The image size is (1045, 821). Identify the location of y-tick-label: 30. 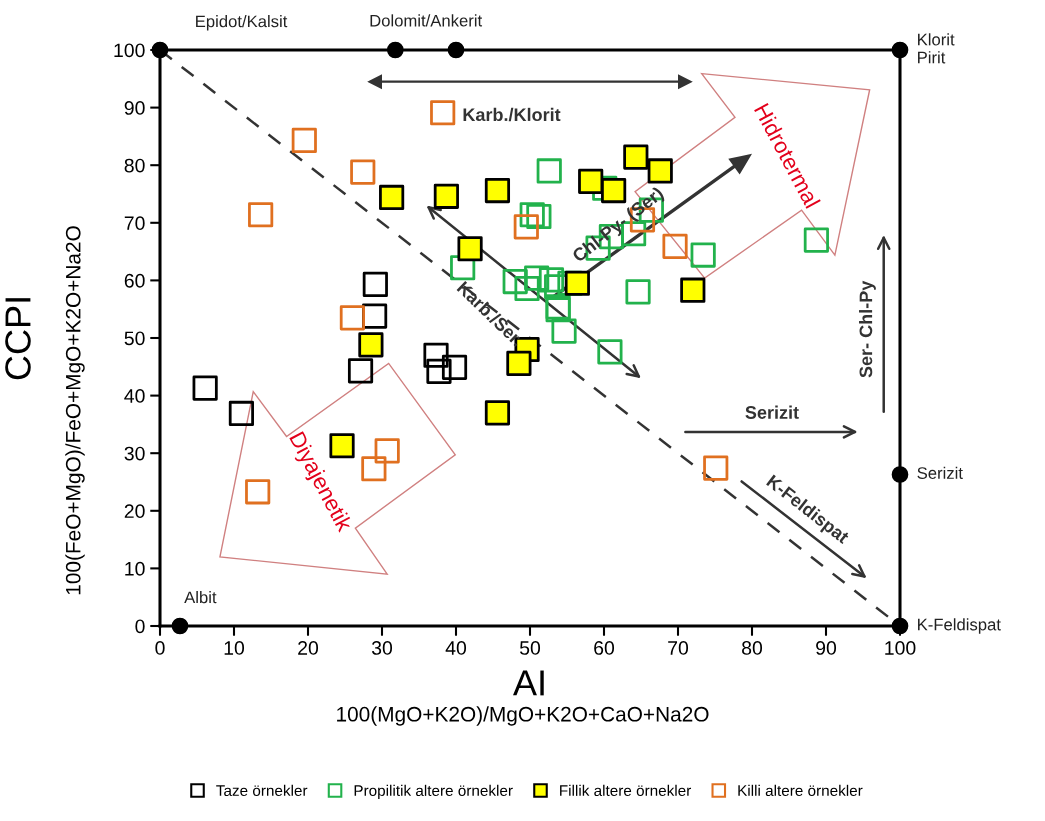
(134, 453).